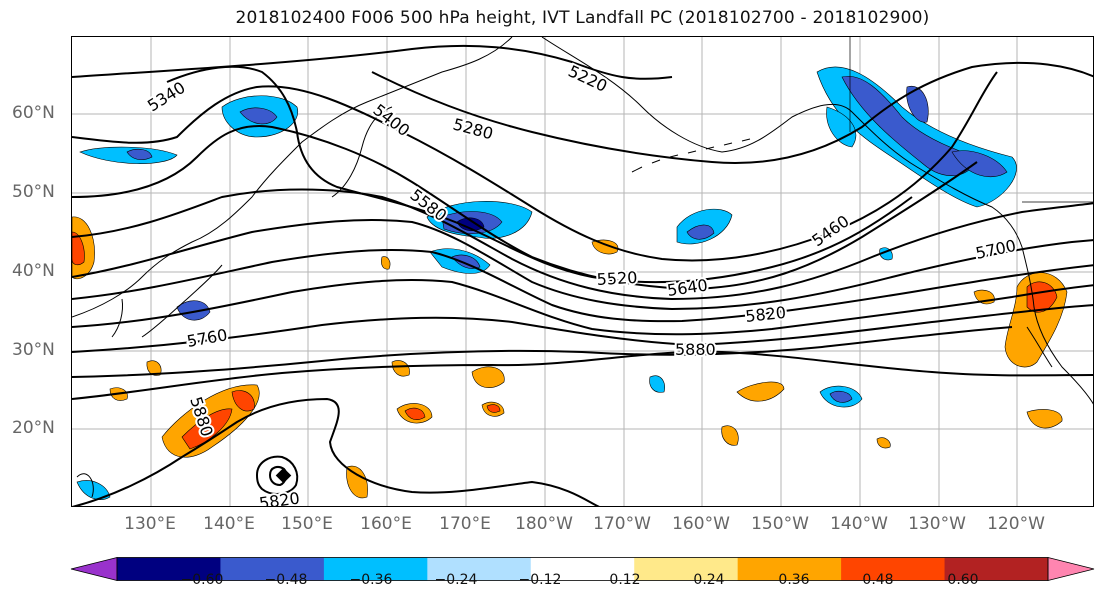 The width and height of the screenshot is (1105, 601). I want to click on colorbar, so click(582, 569).